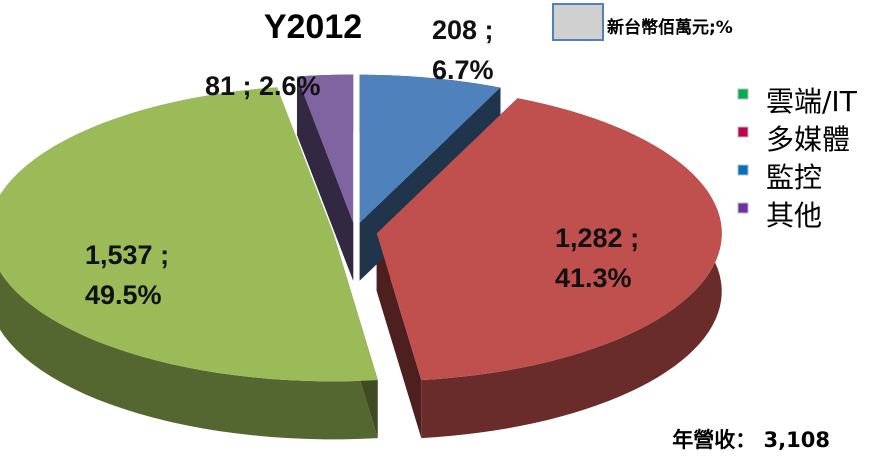 Image resolution: width=895 pixels, height=461 pixels. Describe the element at coordinates (751, 440) in the screenshot. I see `total-note: 年營收： 3,108` at that location.